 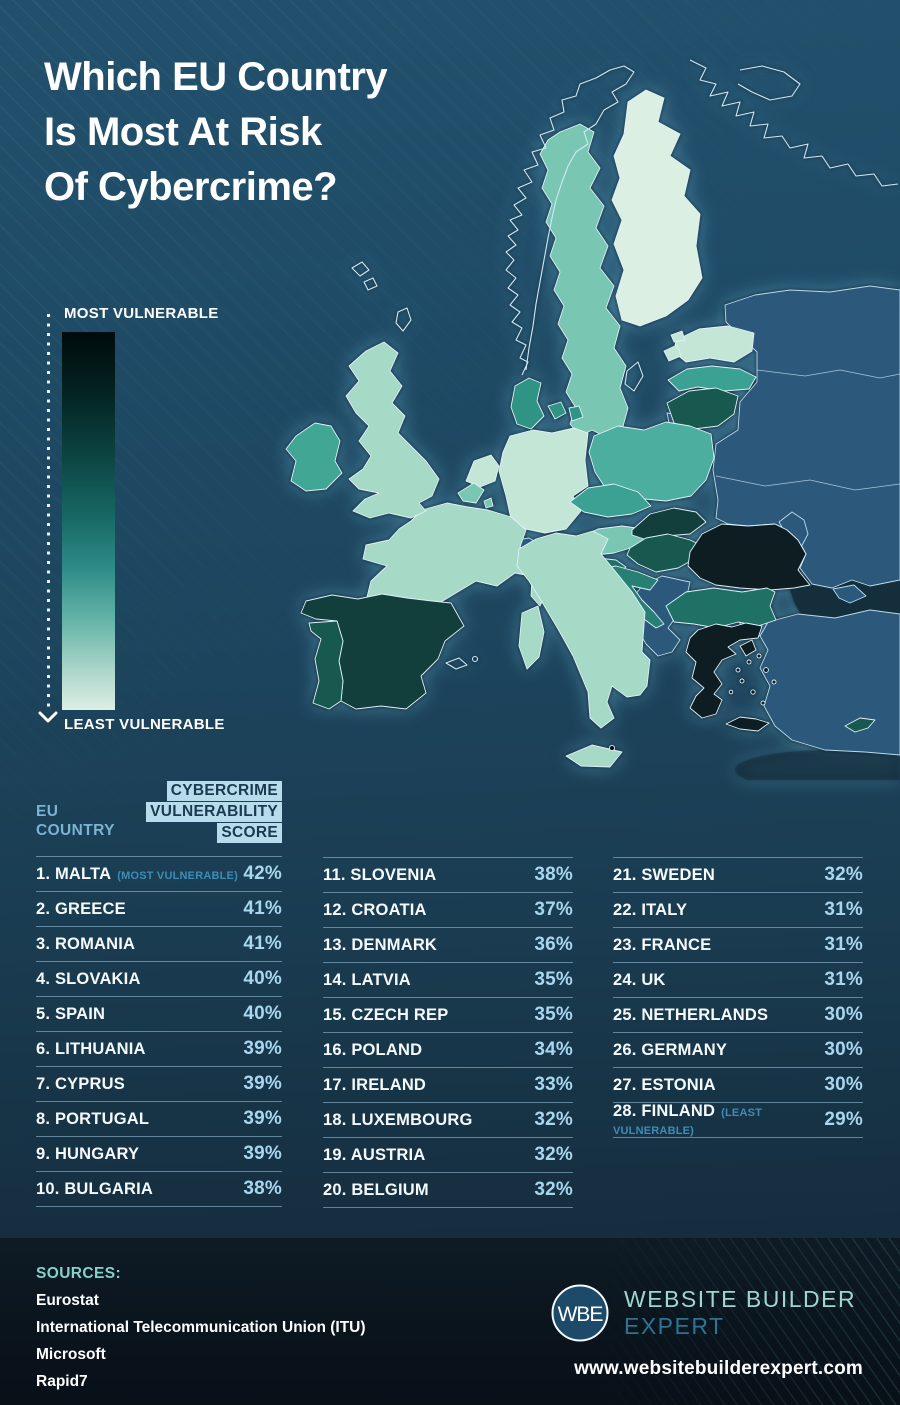 I want to click on country-slovakia, so click(x=669, y=523).